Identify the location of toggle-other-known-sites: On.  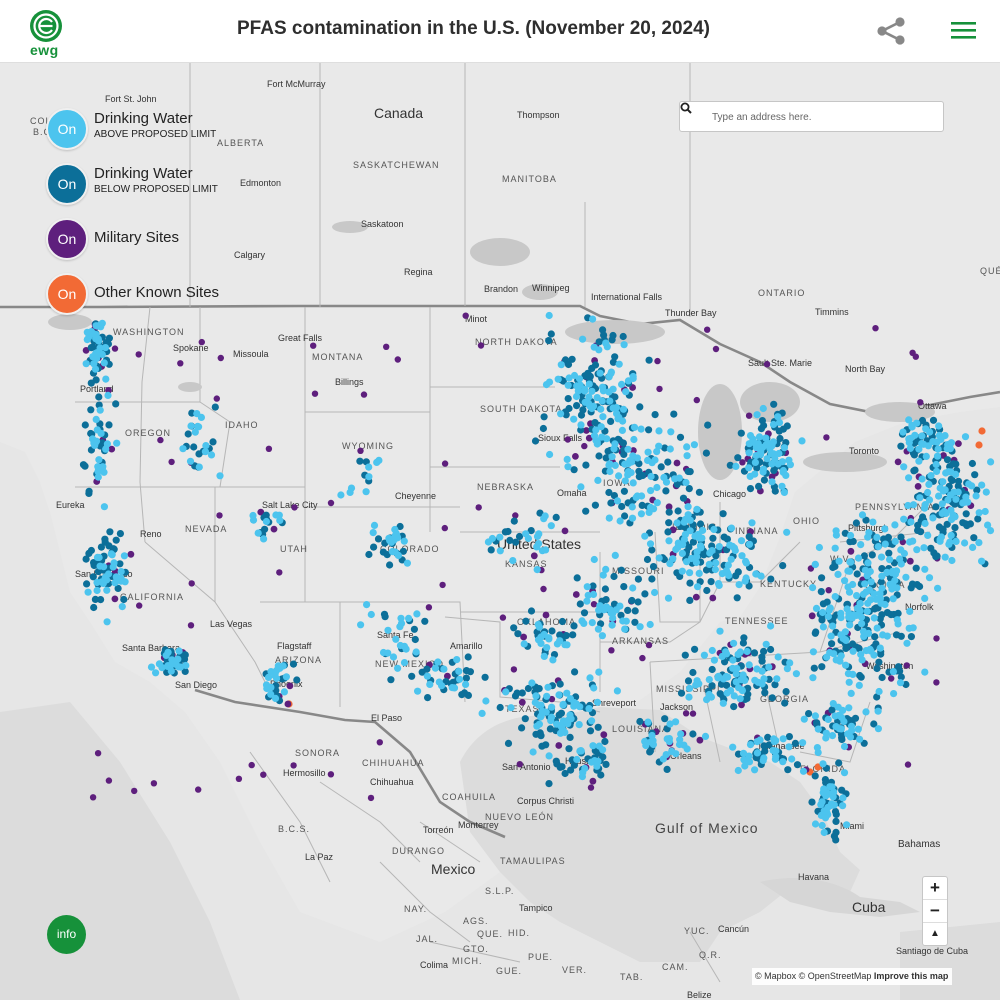
(67, 294).